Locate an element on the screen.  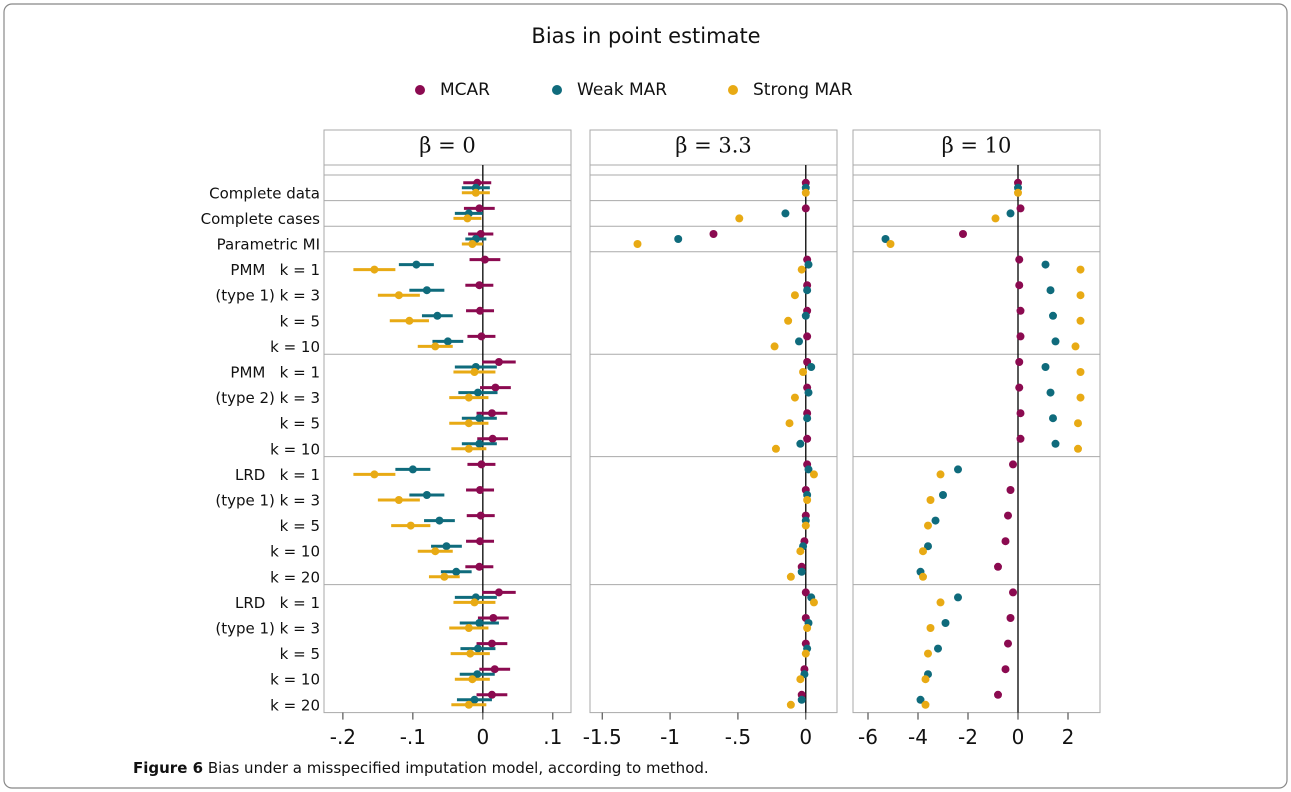
row-label: Complete cases is located at coordinates (261, 219).